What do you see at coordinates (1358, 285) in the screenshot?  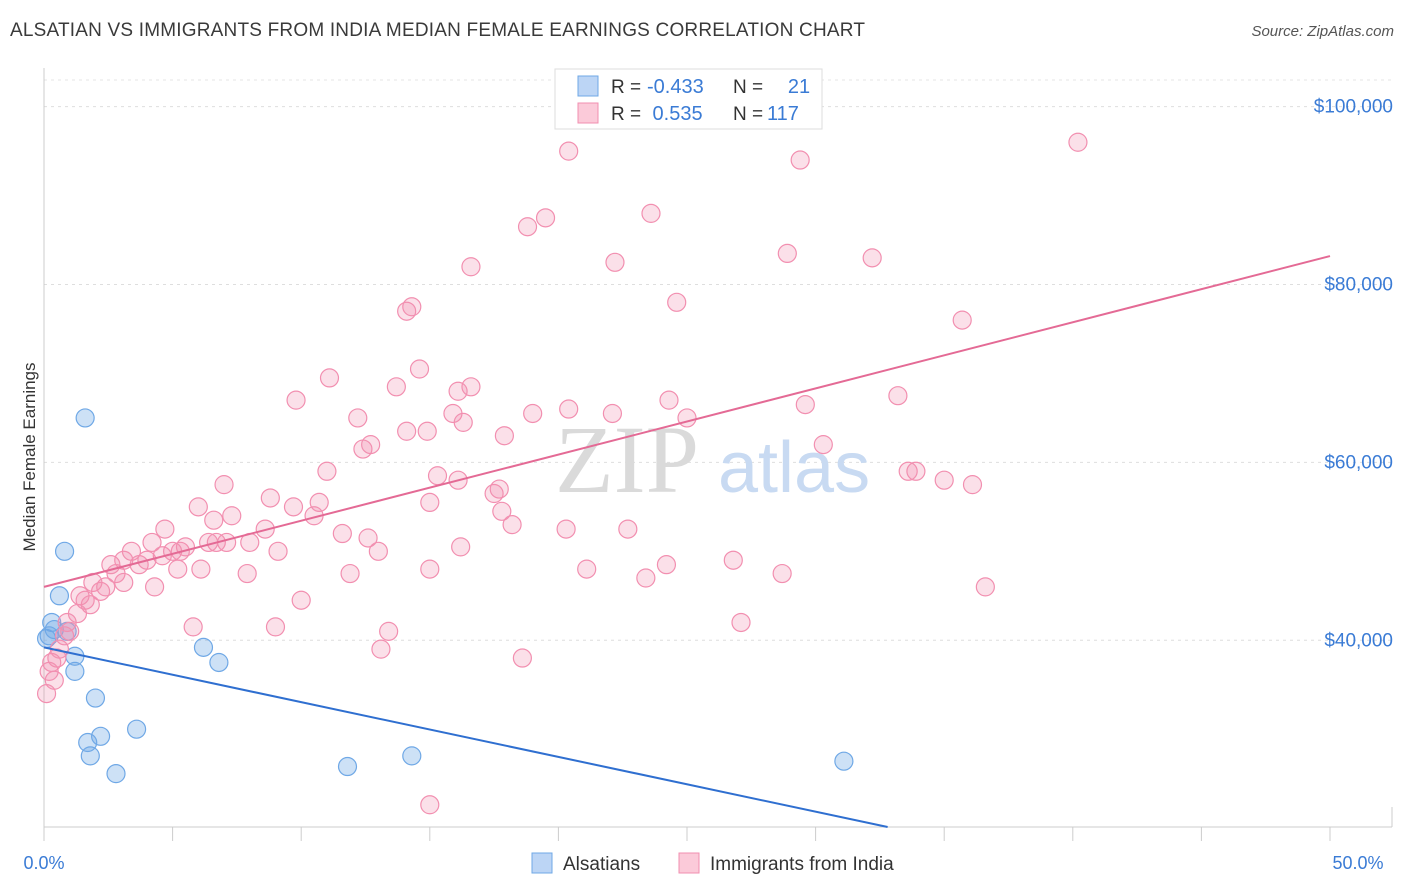 I see `y-tick-label-2: $80,000` at bounding box center [1358, 285].